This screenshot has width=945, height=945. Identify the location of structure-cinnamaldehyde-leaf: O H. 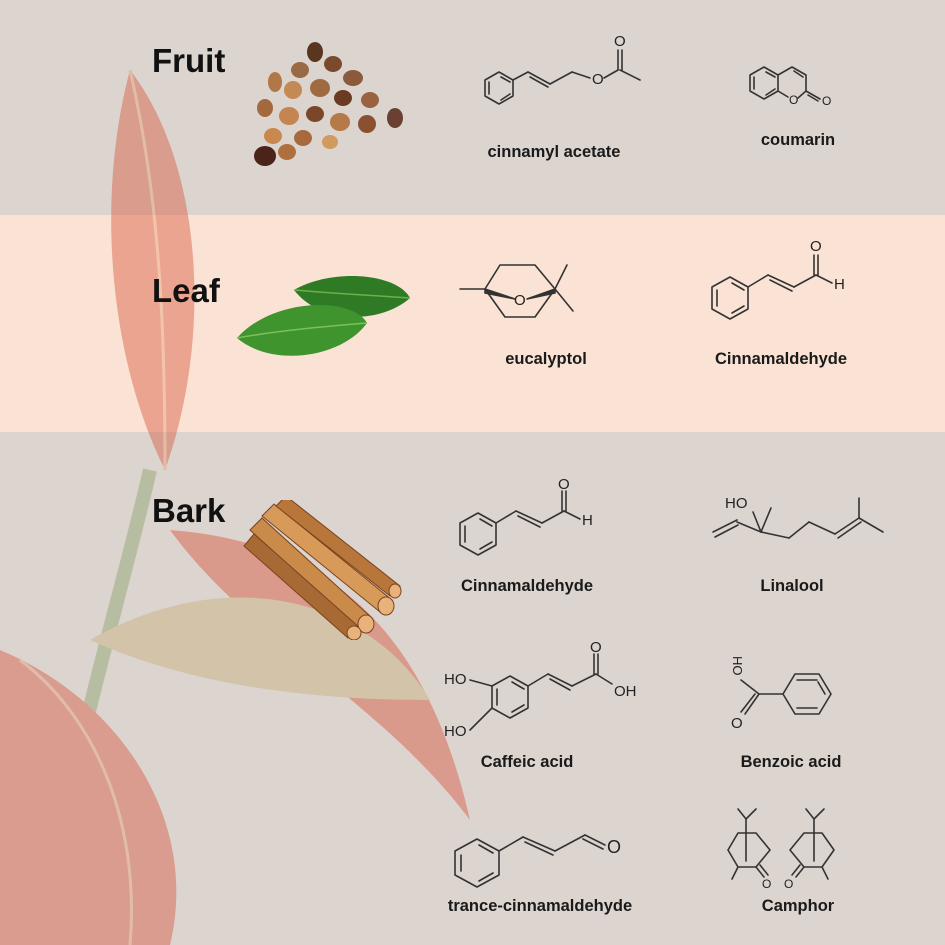
(778, 279).